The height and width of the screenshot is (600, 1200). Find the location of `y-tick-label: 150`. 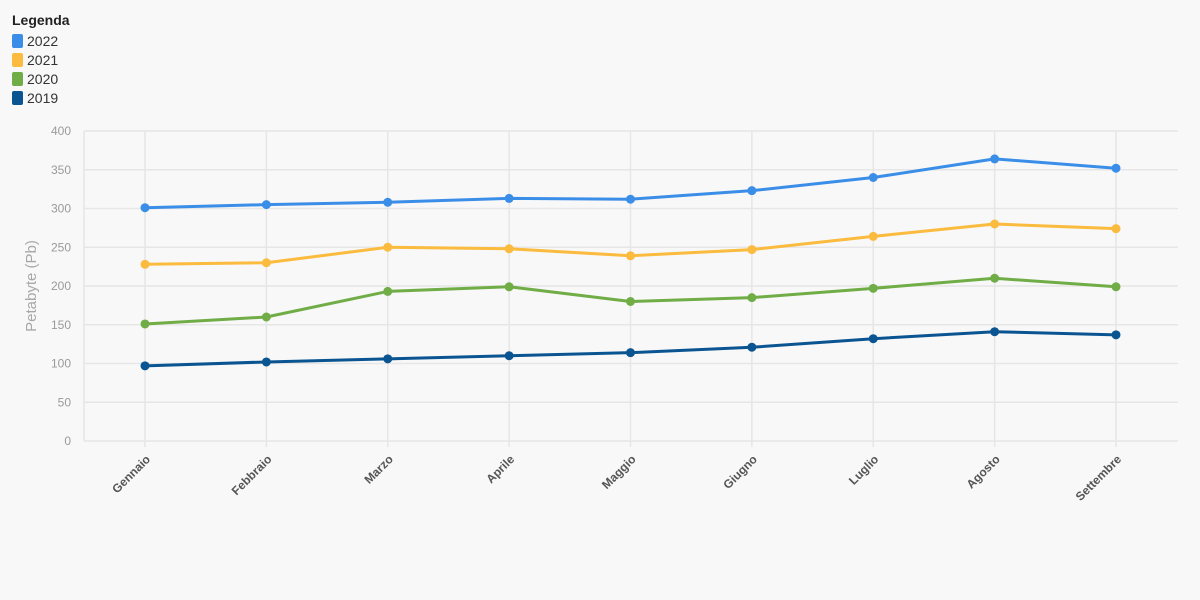

y-tick-label: 150 is located at coordinates (61, 325).